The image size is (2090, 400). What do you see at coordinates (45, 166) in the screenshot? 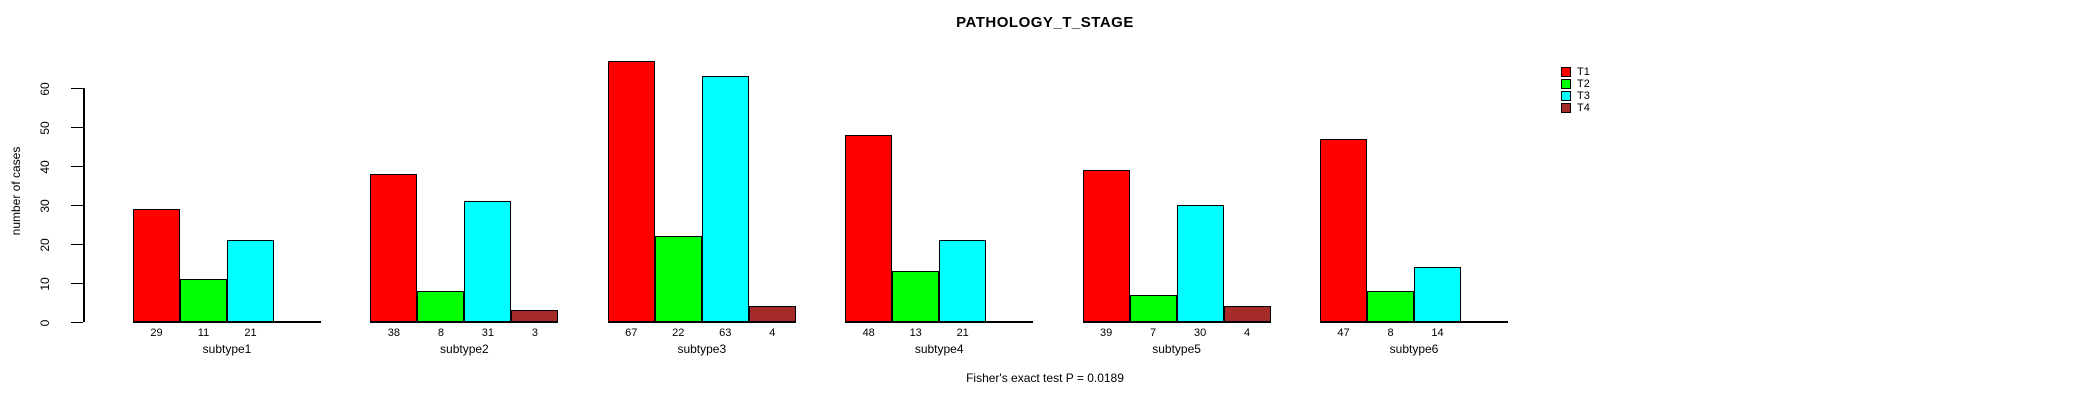
I see `y-tick-label: 40` at bounding box center [45, 166].